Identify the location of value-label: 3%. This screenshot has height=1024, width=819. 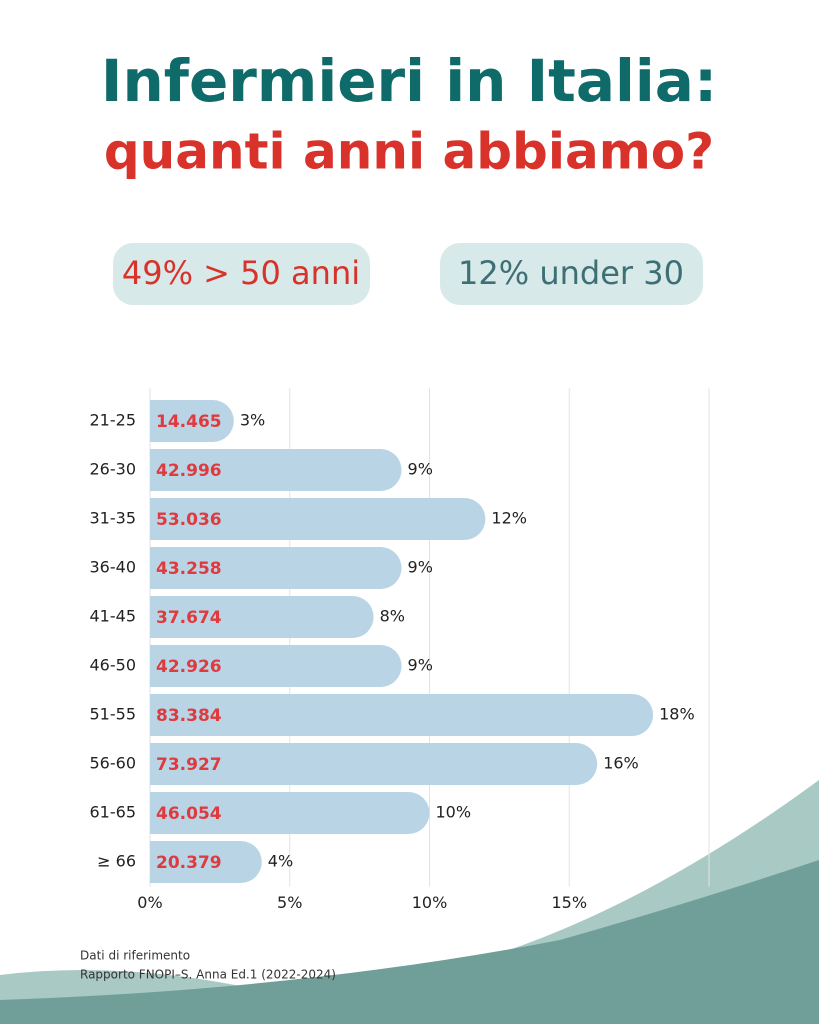
(252, 420).